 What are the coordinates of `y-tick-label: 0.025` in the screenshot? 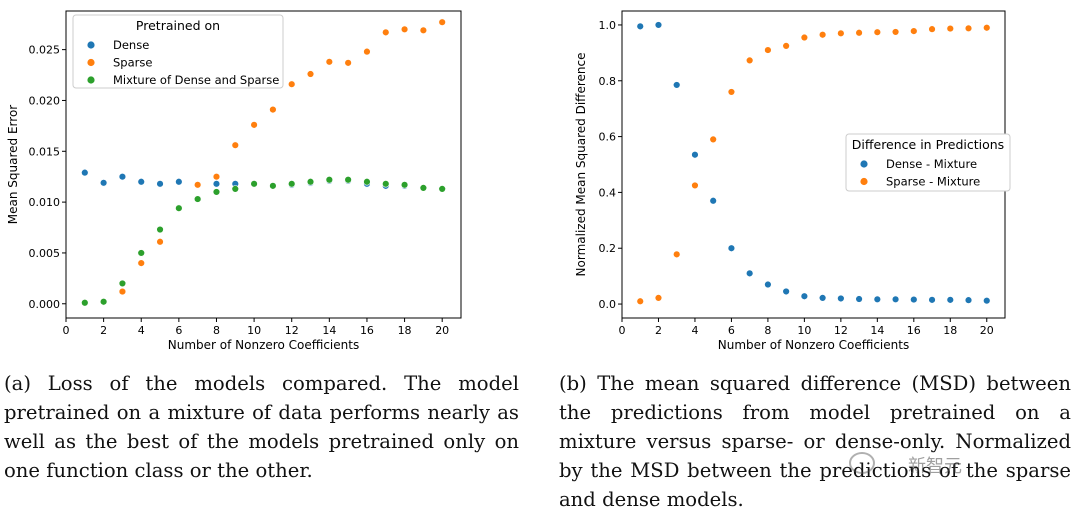 It's located at (45, 50).